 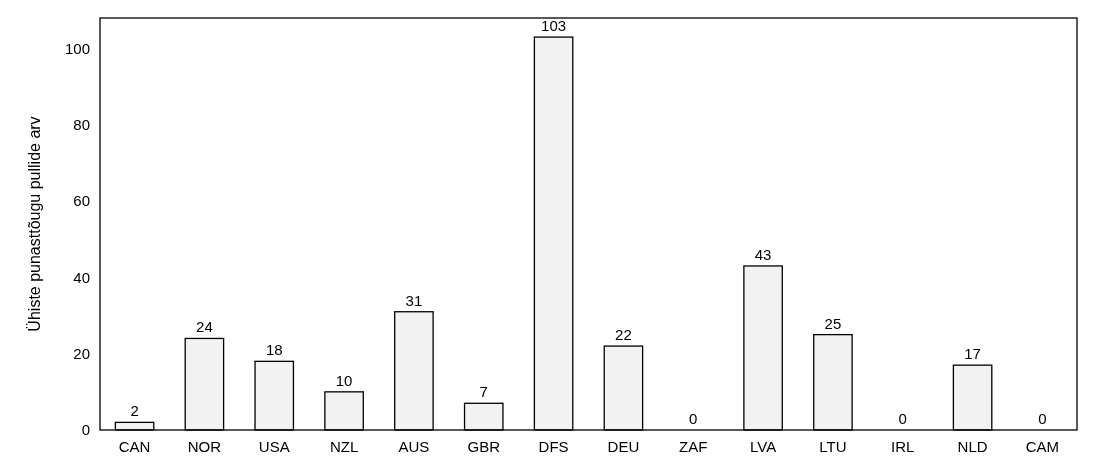 What do you see at coordinates (274, 446) in the screenshot?
I see `x-tick-label: USA` at bounding box center [274, 446].